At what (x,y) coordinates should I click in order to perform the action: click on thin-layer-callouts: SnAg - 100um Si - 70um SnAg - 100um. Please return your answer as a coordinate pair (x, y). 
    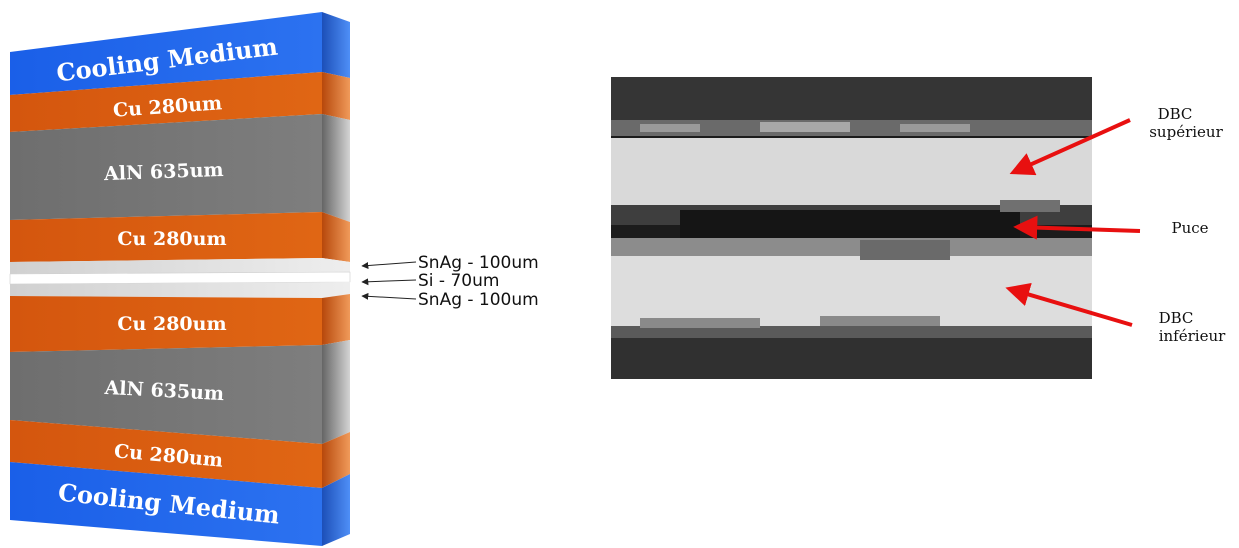
    Looking at the image, I should click on (450, 281).